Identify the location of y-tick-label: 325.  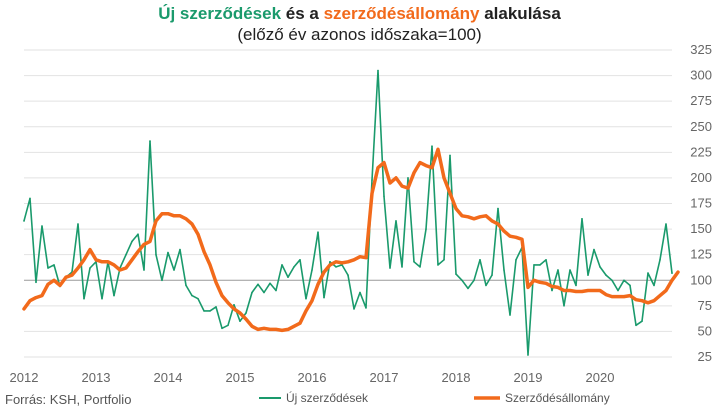
(701, 49).